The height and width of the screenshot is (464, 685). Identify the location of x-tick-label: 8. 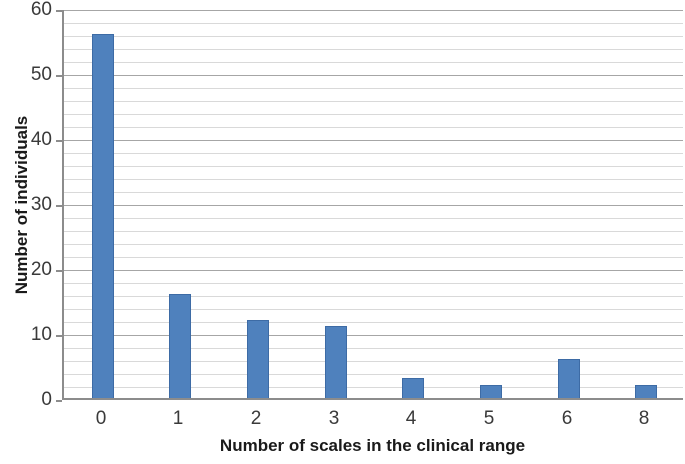
(644, 418).